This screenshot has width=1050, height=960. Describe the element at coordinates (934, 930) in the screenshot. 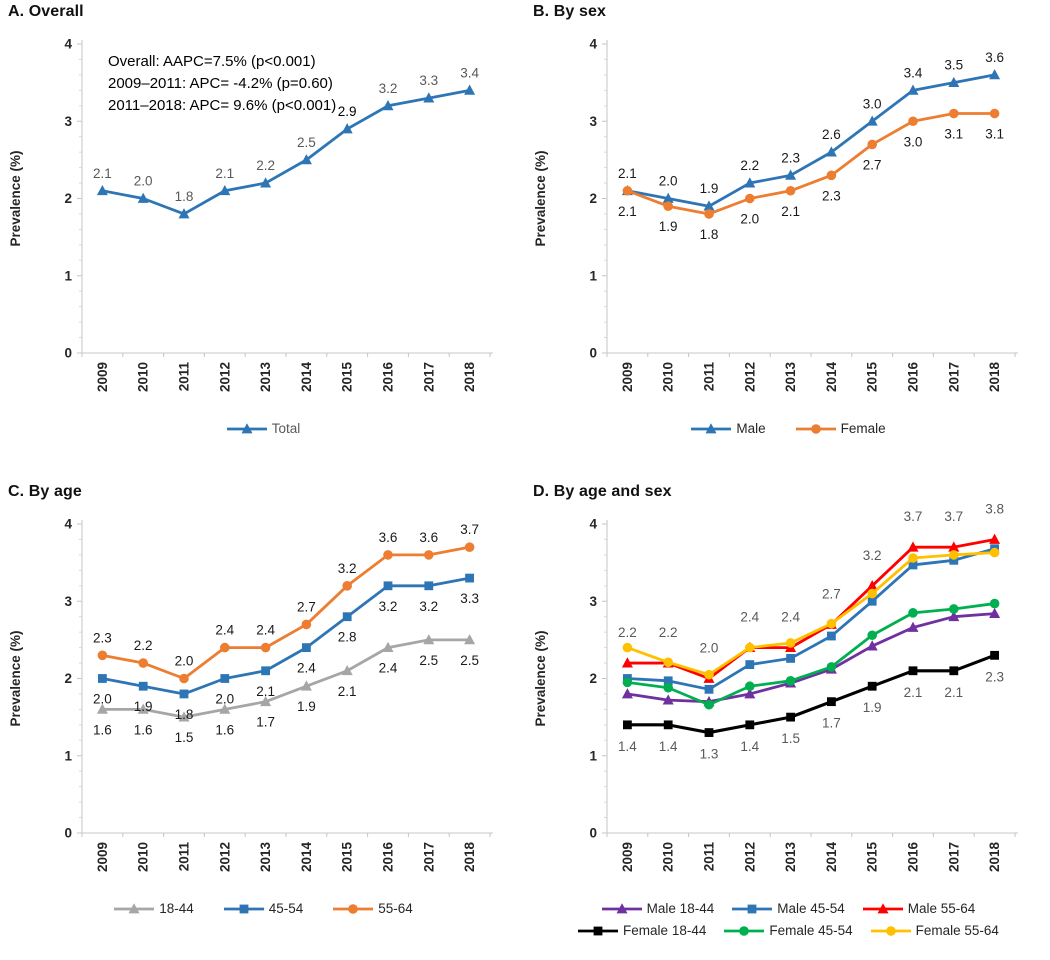

I see `legend-item-female-55-64: Female 55-64` at that location.